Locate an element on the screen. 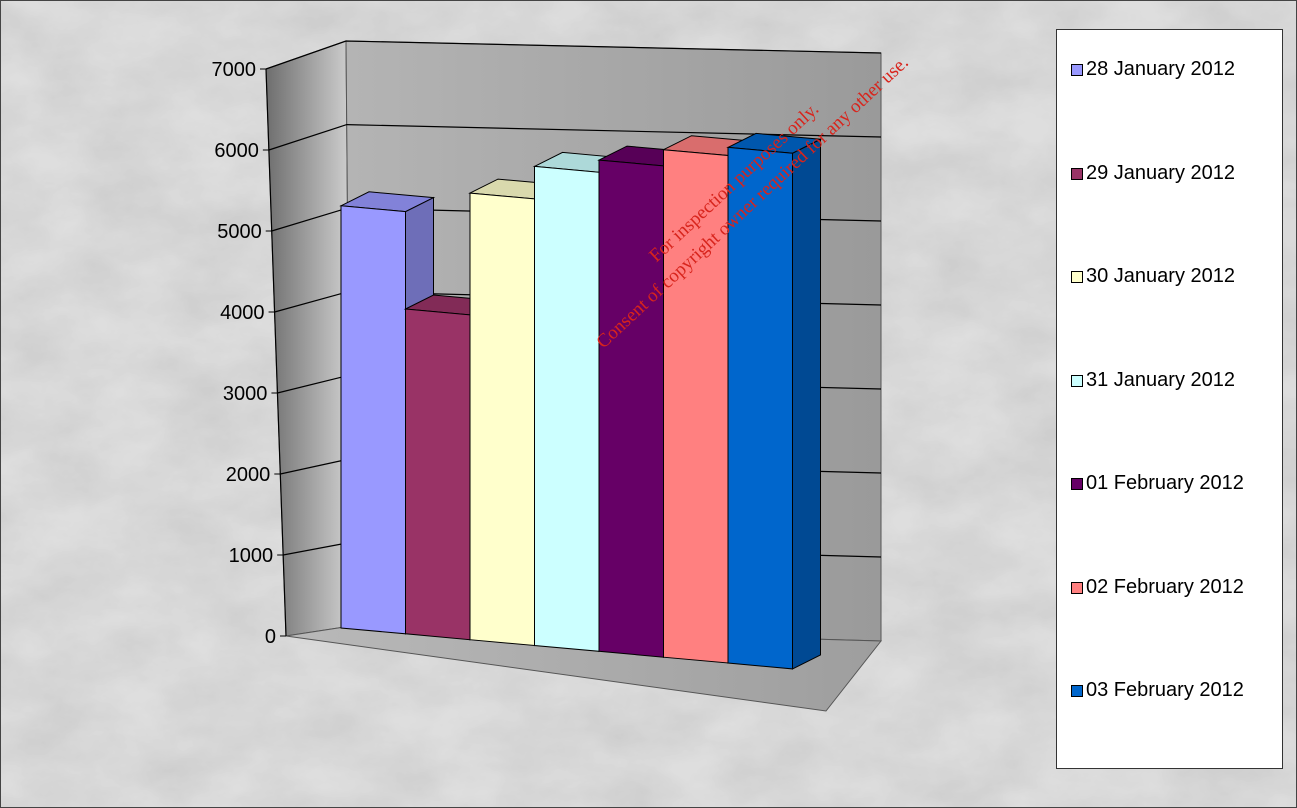 This screenshot has height=808, width=1297. legend-item: 30 January 2012 is located at coordinates (1176, 309).